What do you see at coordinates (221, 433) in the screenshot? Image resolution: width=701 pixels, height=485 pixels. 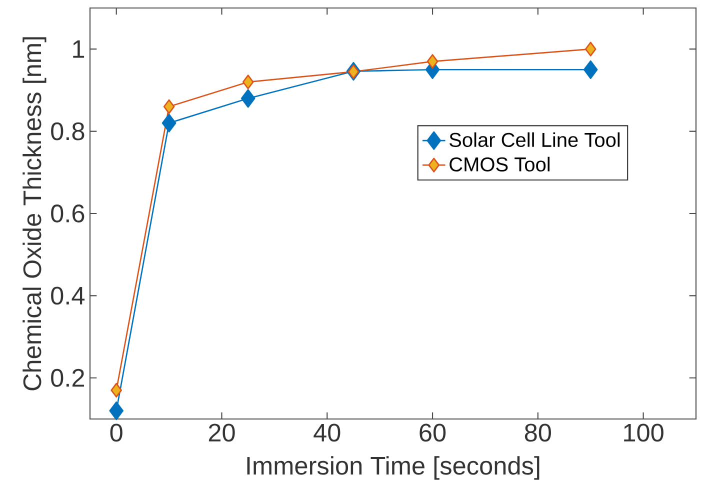 I see `x-tick-label: 20` at bounding box center [221, 433].